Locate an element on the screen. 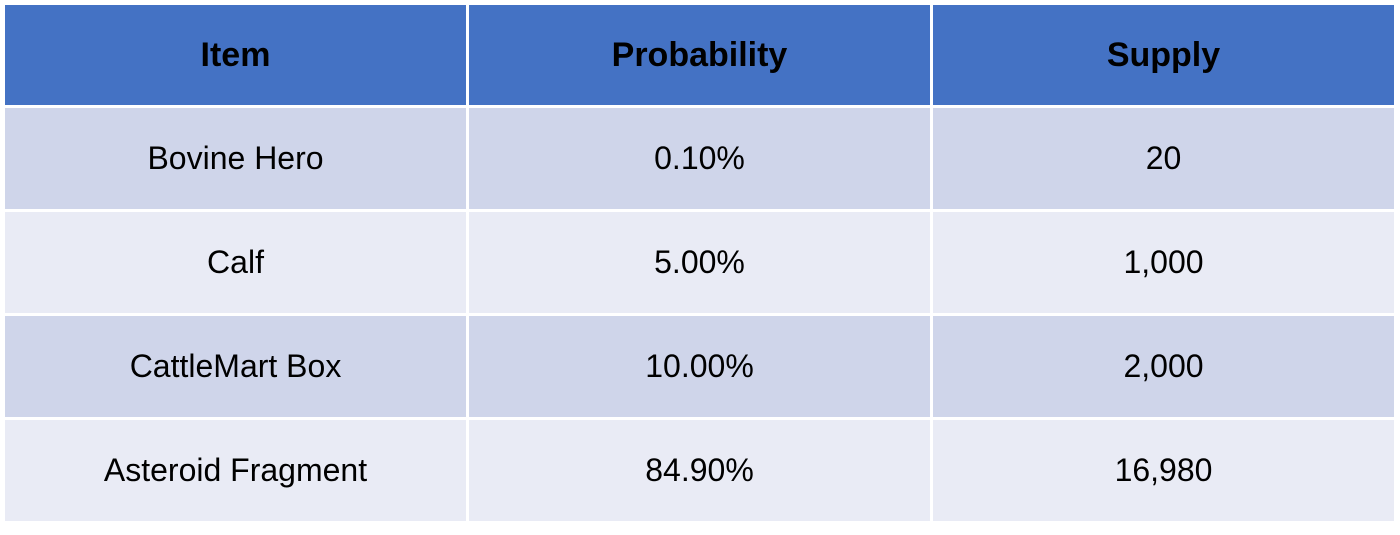  cell-probability: 84.90% is located at coordinates (699, 470).